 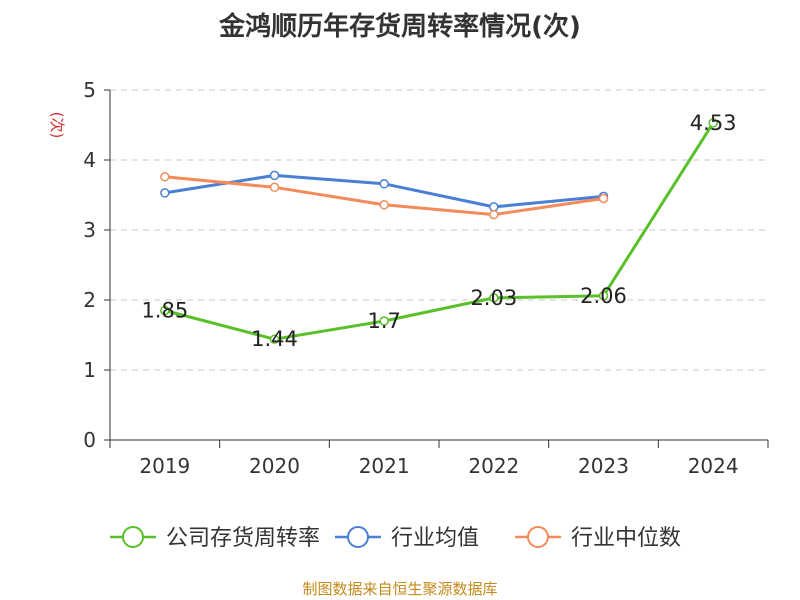 What do you see at coordinates (89, 230) in the screenshot?
I see `y-tick-label: 3` at bounding box center [89, 230].